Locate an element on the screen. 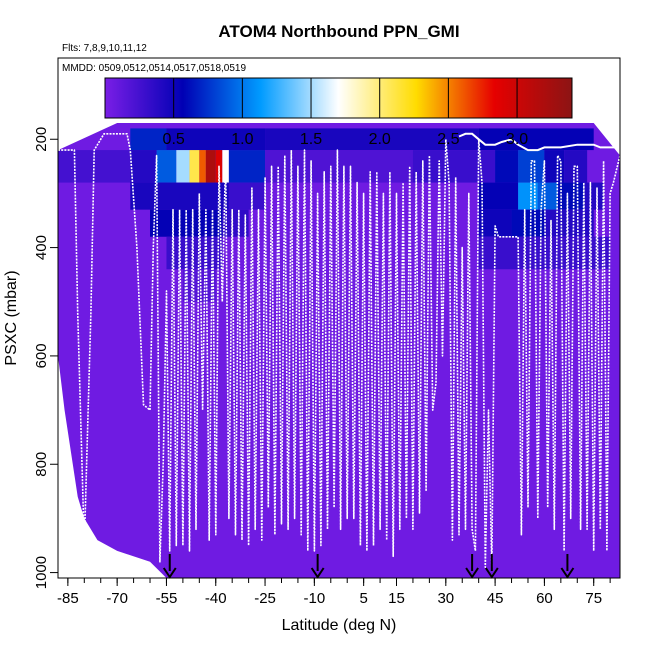  colorbar-tick-label: 3.0 is located at coordinates (517, 139).